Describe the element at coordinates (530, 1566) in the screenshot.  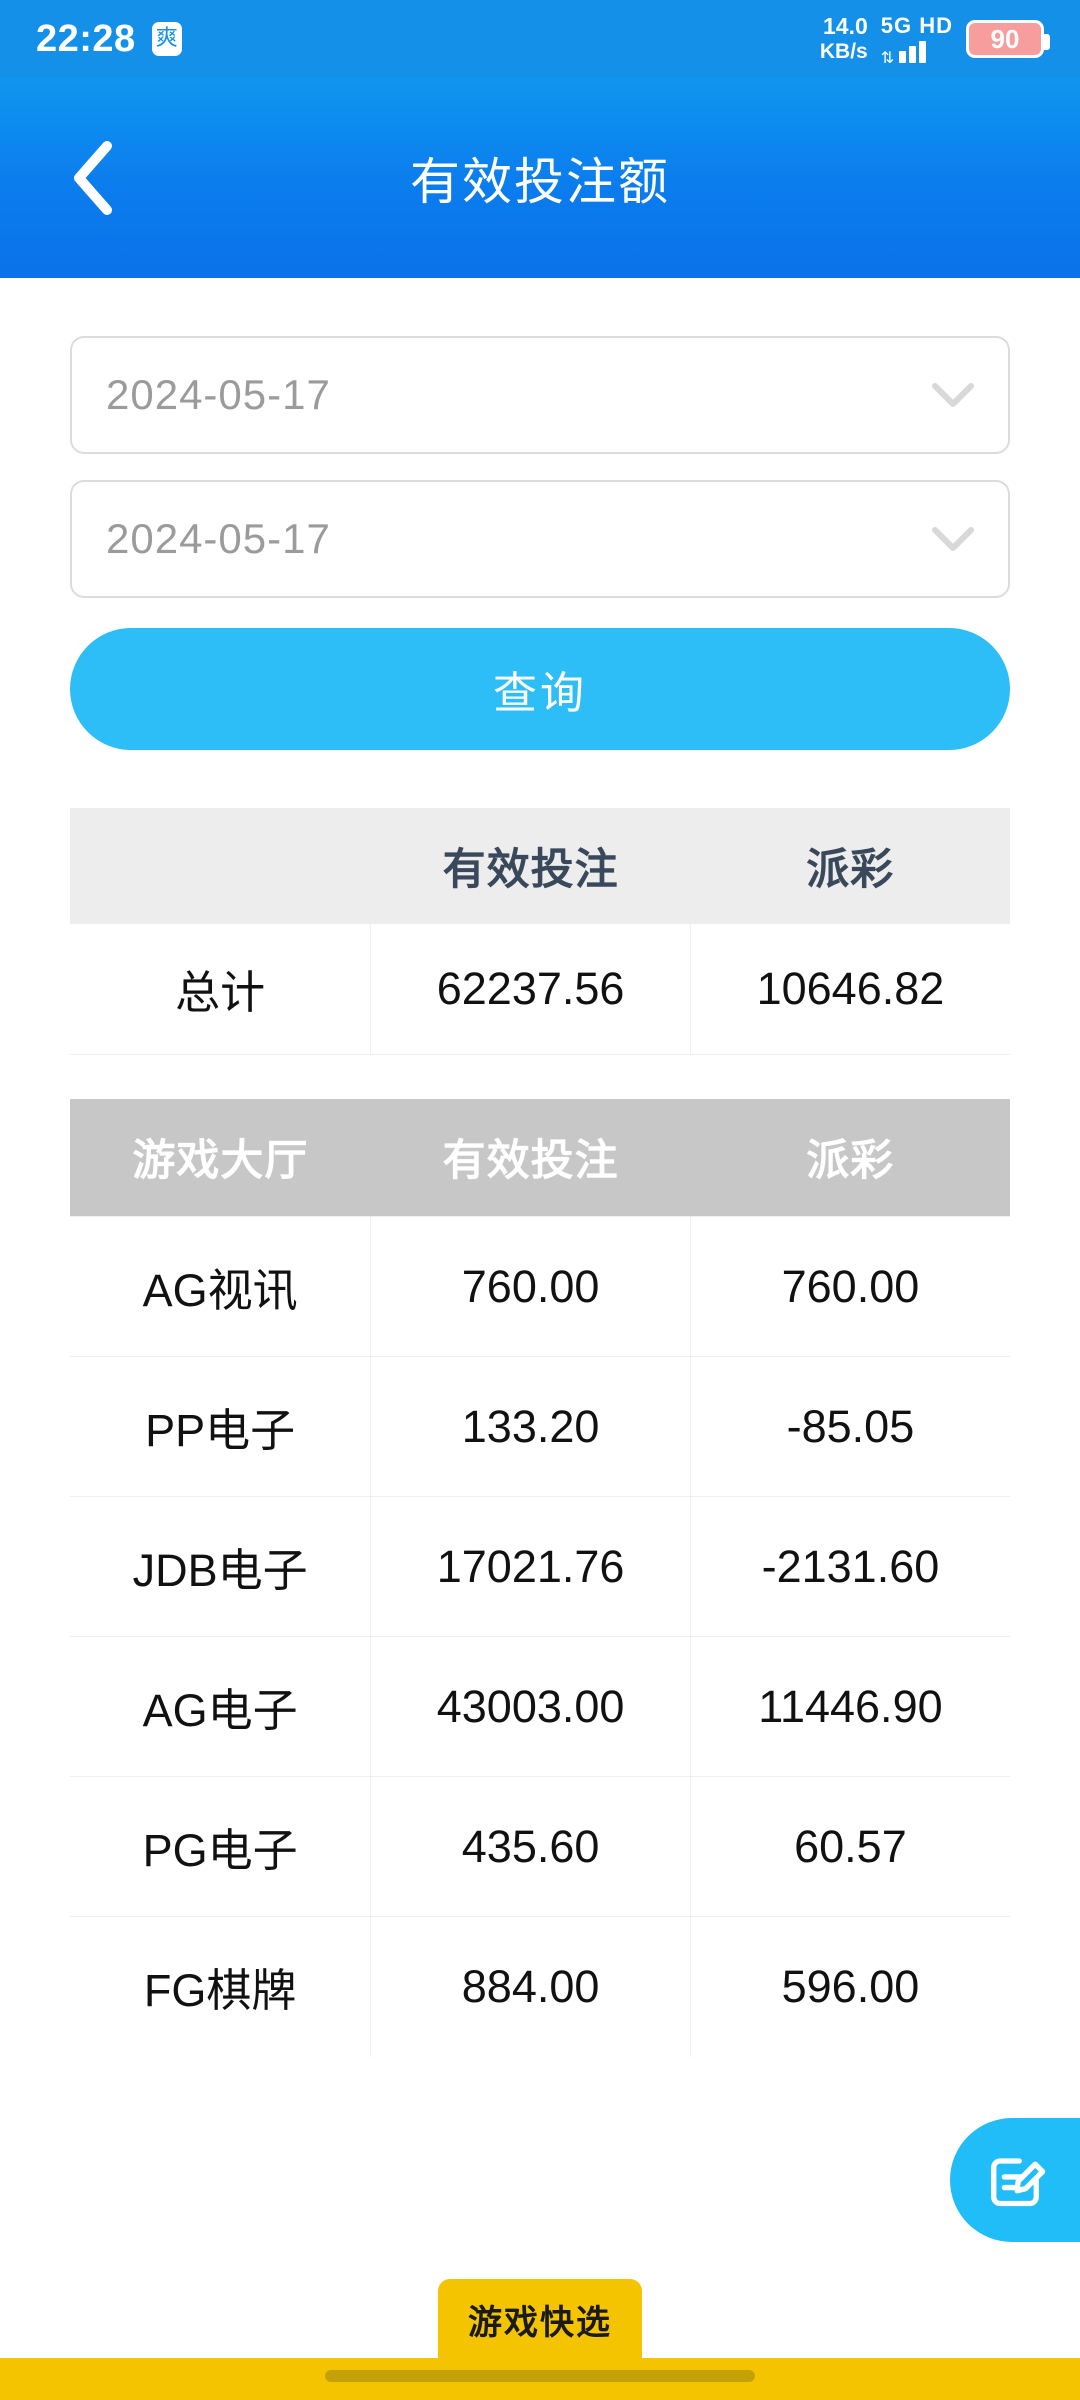
I see `game-bet: 17021.76` at that location.